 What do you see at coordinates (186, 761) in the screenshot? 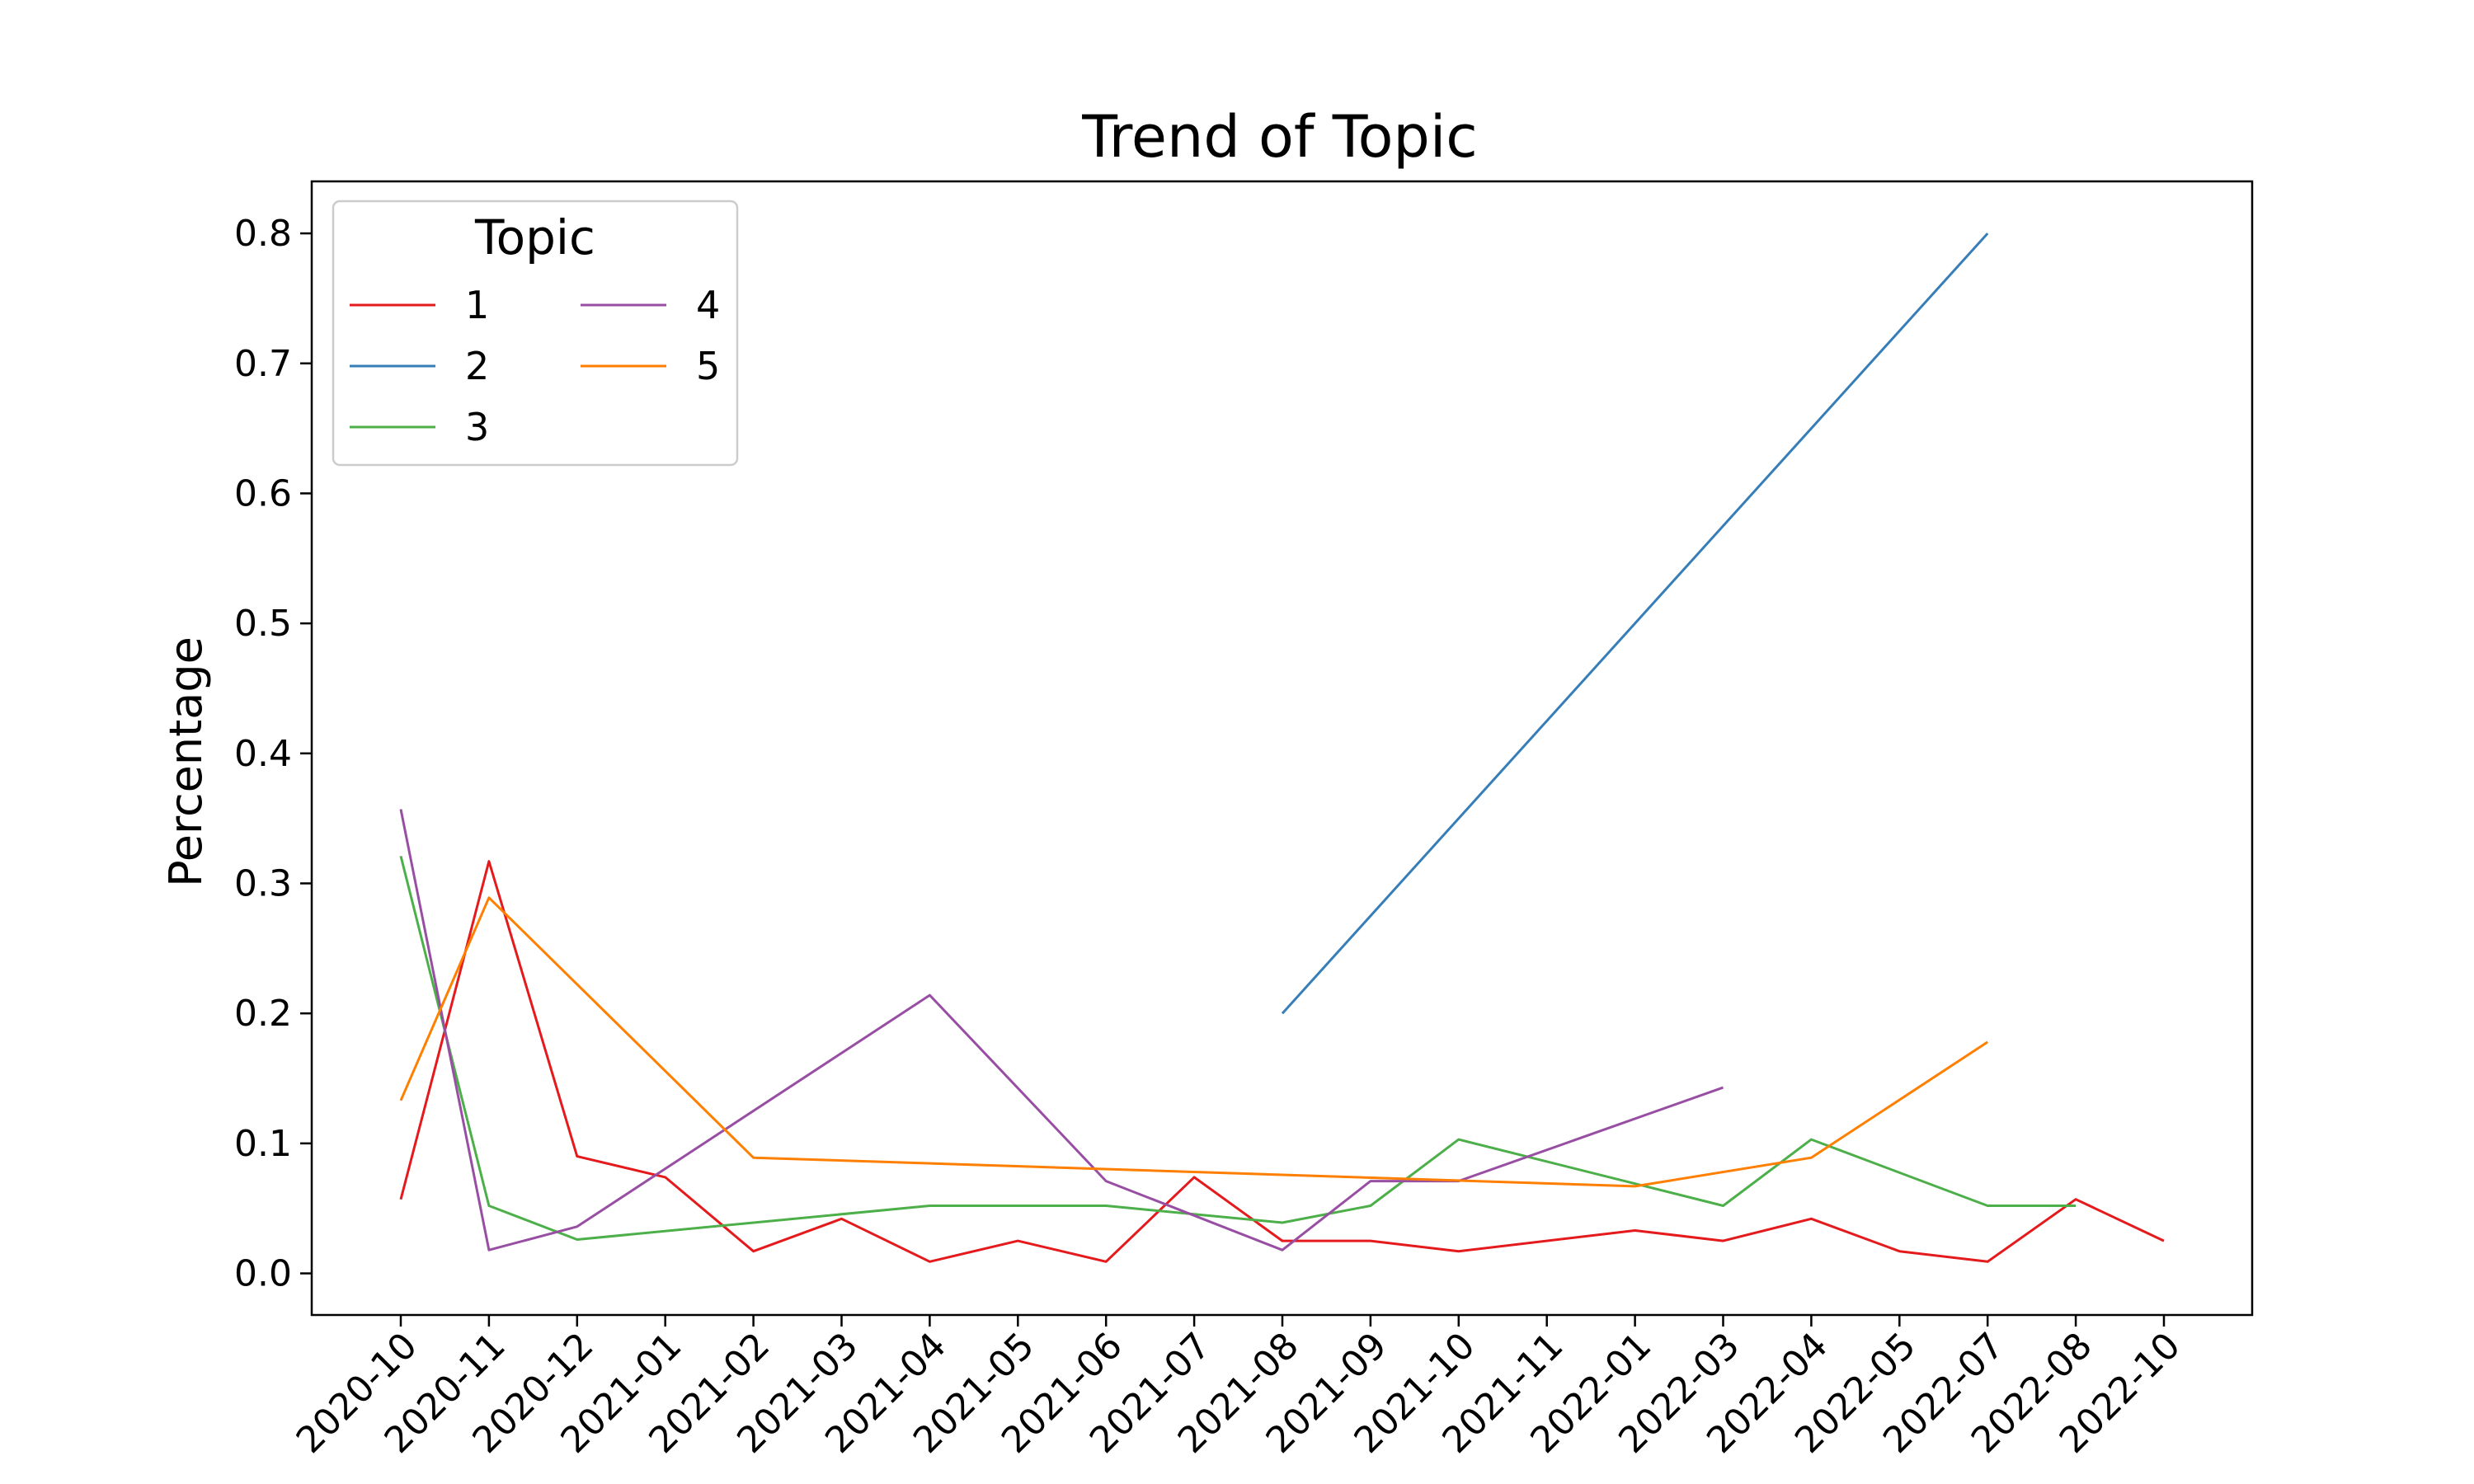
I see `y-axis-label: Percentage` at bounding box center [186, 761].